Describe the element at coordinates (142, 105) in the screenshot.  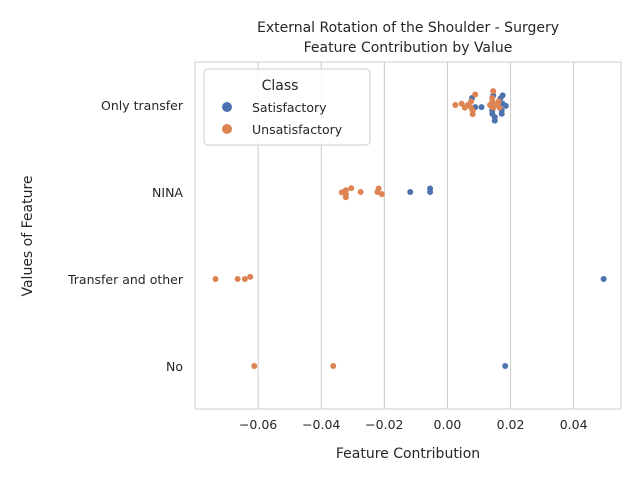
I see `y-tick-label: Only transfer` at that location.